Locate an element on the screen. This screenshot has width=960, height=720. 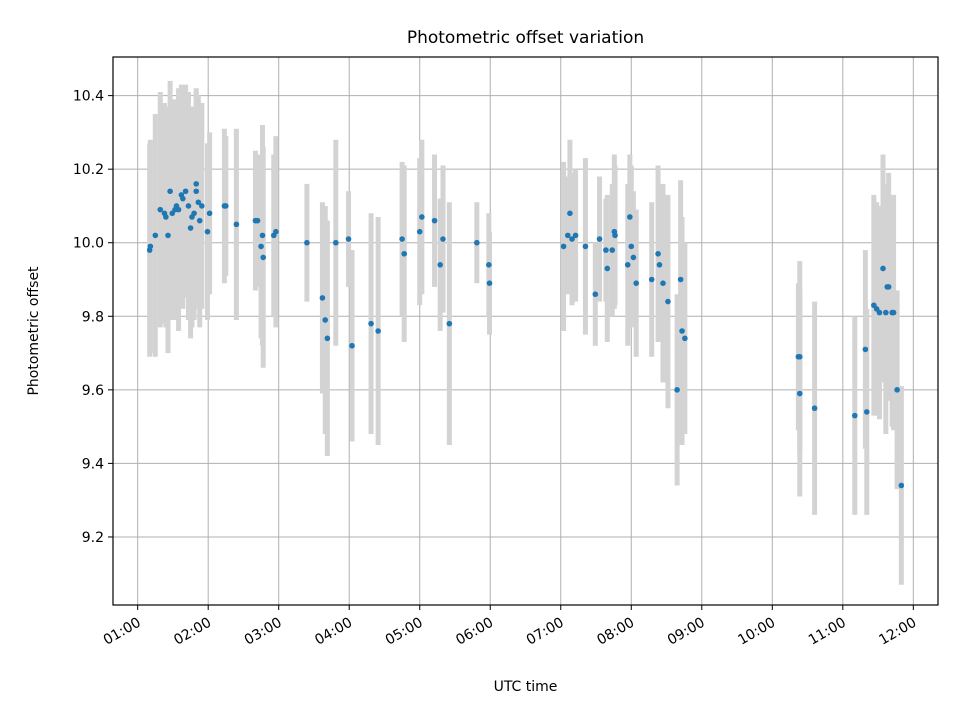
y-tick-label: 10.4 is located at coordinates (88, 97).